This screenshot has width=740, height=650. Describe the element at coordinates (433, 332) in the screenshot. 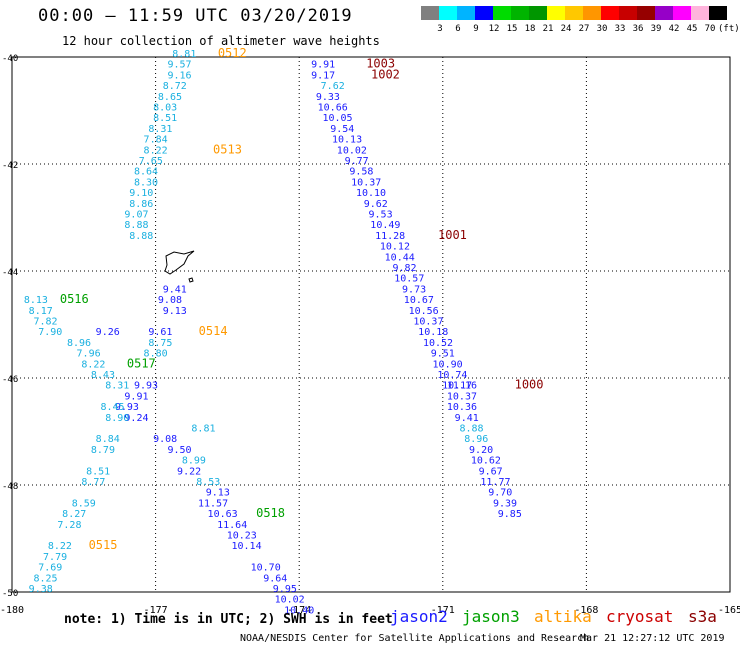

I see `data-point-jason2: 10.18` at that location.